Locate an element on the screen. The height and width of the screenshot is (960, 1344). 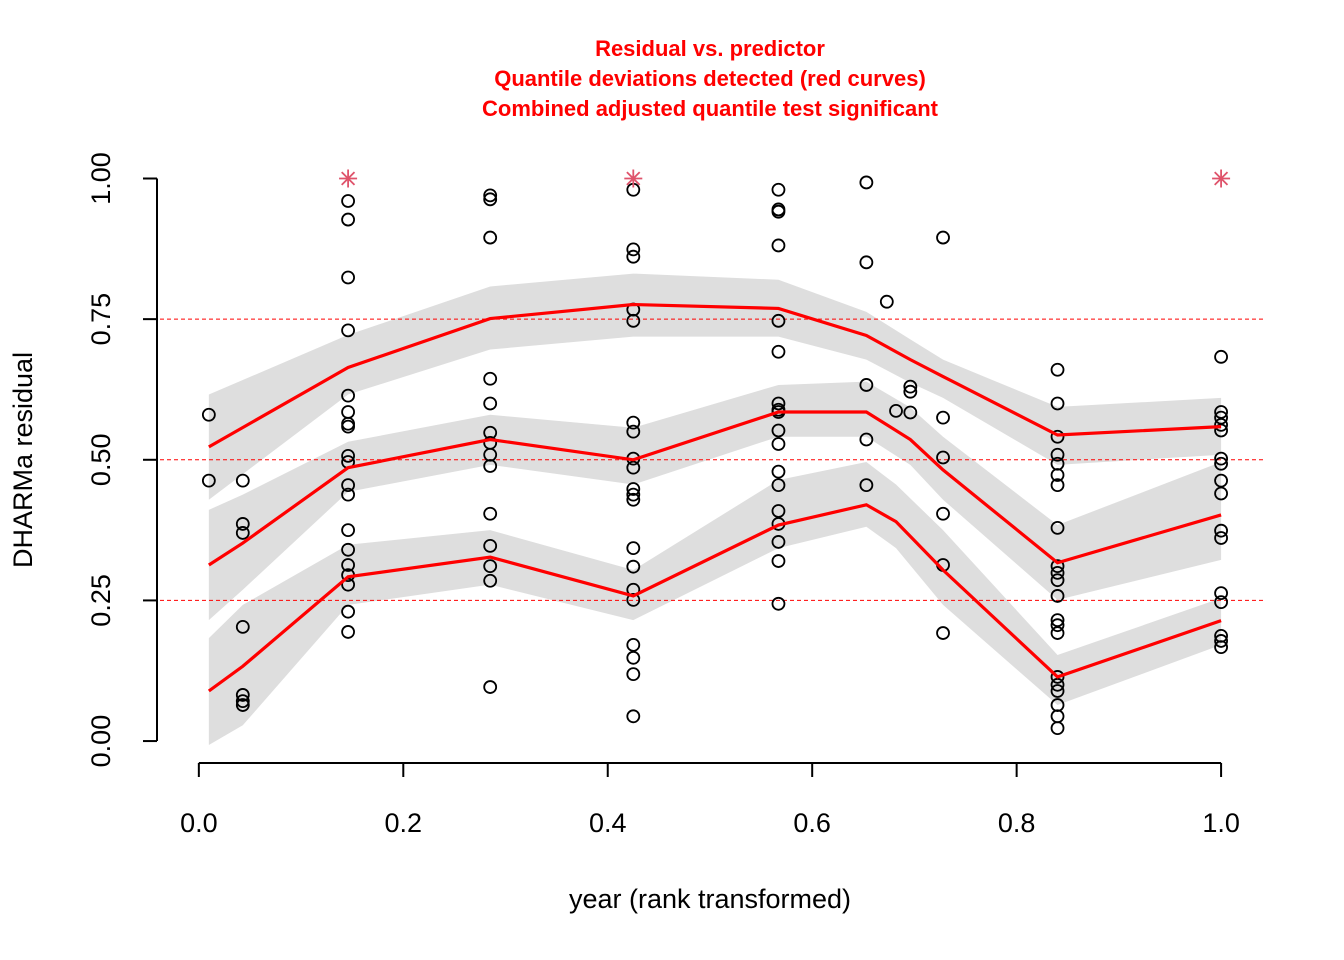
x-tick-label: 0.6 is located at coordinates (812, 823).